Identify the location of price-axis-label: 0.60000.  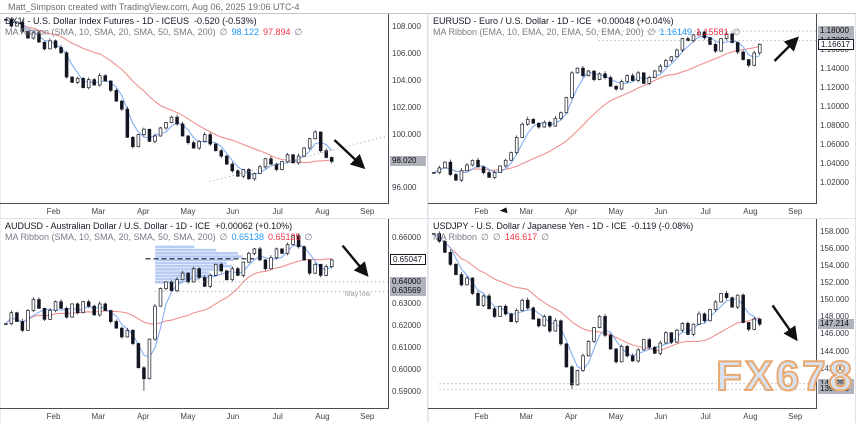
(406, 369).